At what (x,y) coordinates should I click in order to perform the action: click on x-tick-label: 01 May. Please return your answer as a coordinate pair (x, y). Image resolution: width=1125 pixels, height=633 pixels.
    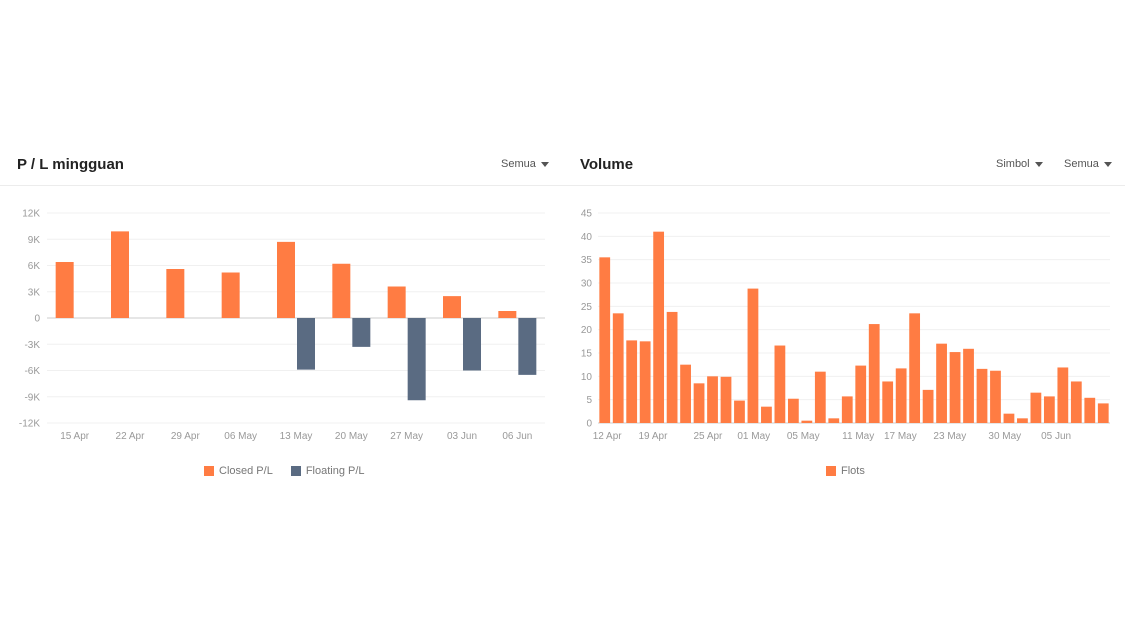
    Looking at the image, I should click on (753, 436).